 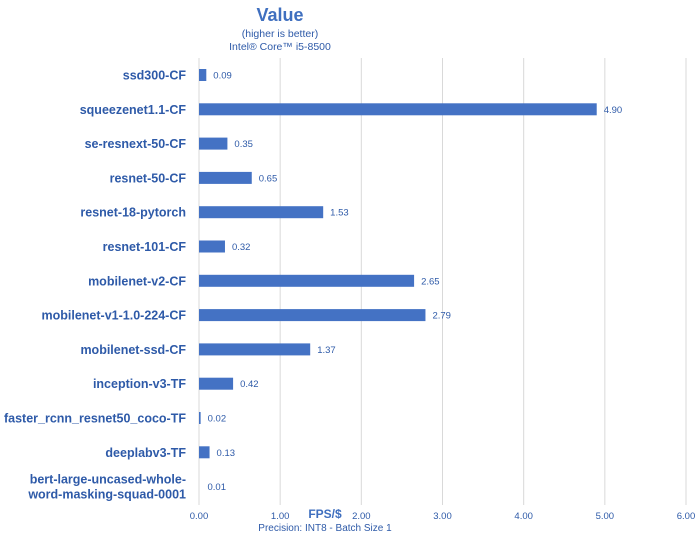 What do you see at coordinates (241, 247) in the screenshot?
I see `data-label: 0.32` at bounding box center [241, 247].